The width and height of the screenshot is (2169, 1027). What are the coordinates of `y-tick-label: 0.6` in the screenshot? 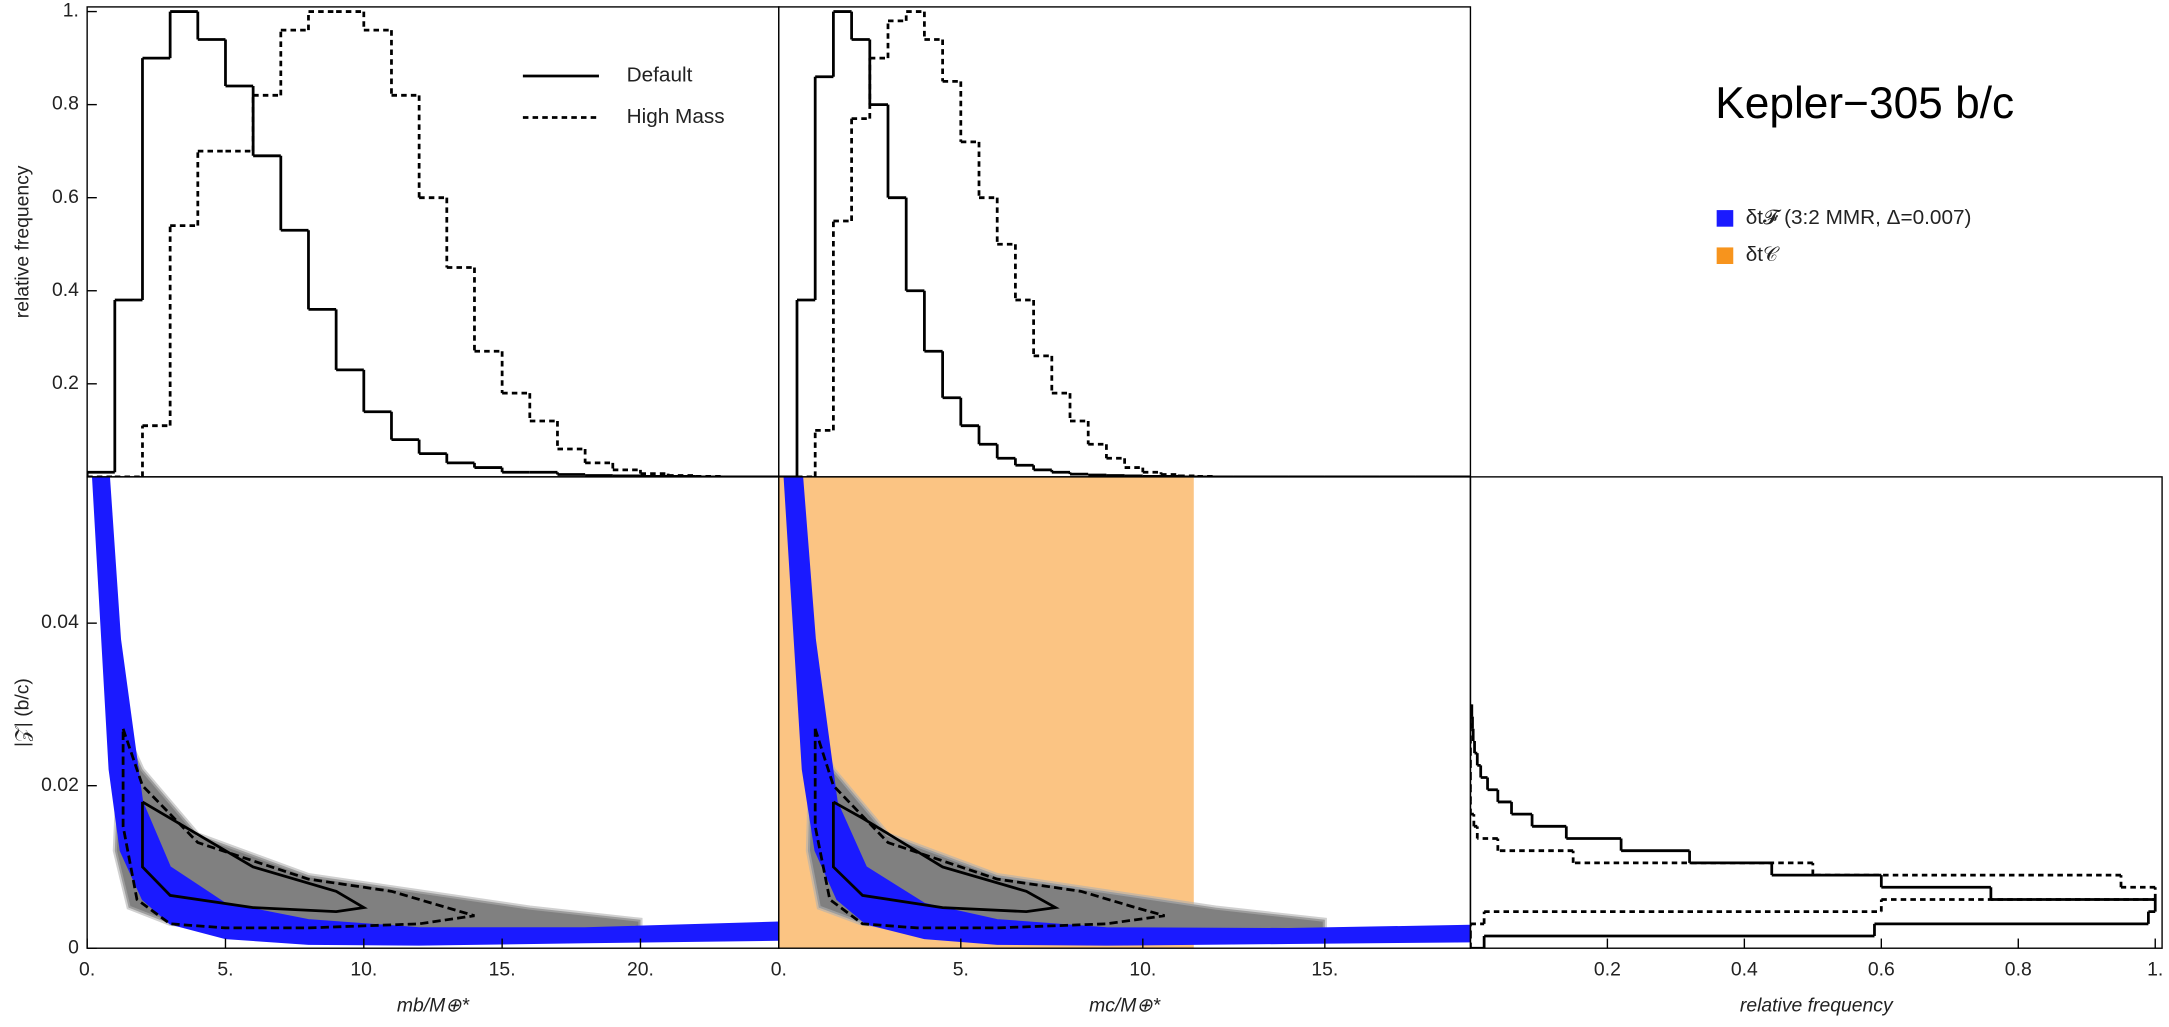 It's located at (65, 197).